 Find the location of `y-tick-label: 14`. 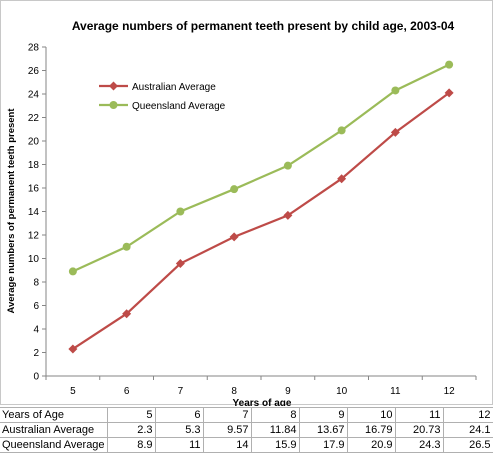

y-tick-label: 14 is located at coordinates (34, 212).